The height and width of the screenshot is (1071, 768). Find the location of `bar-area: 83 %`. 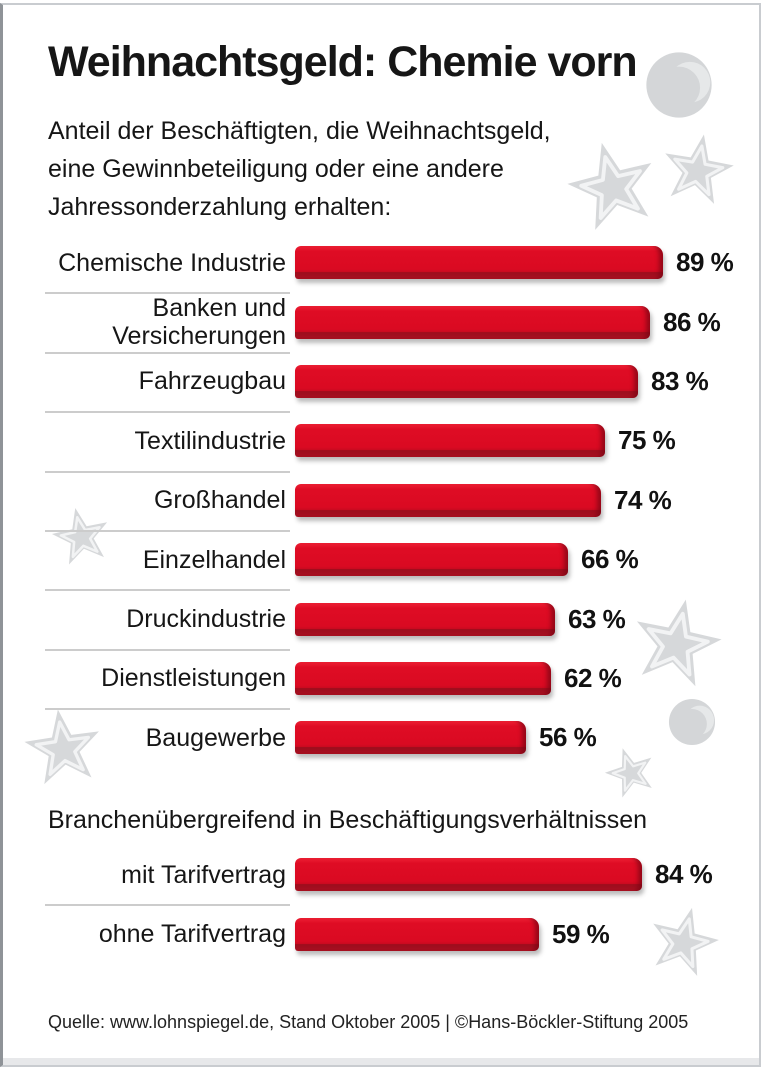

bar-area: 83 % is located at coordinates (529, 381).